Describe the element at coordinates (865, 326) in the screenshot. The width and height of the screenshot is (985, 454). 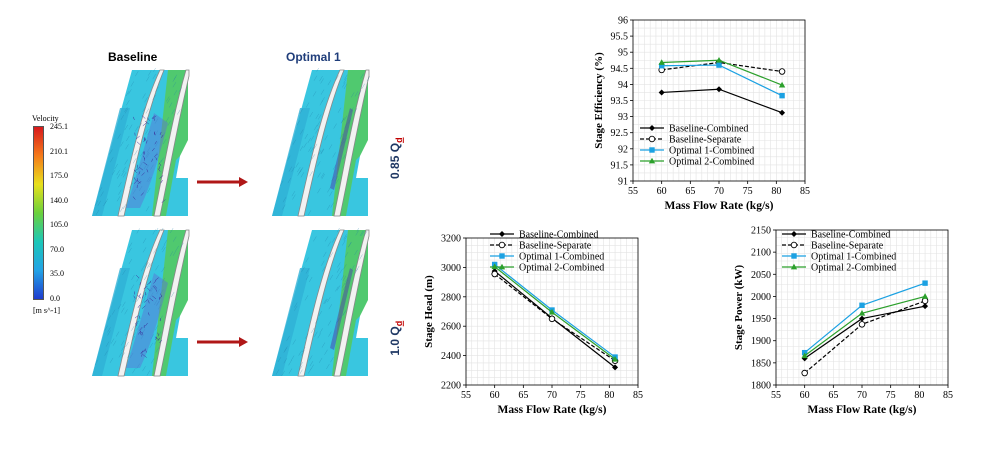
I see `series-optimal-2-combined` at that location.